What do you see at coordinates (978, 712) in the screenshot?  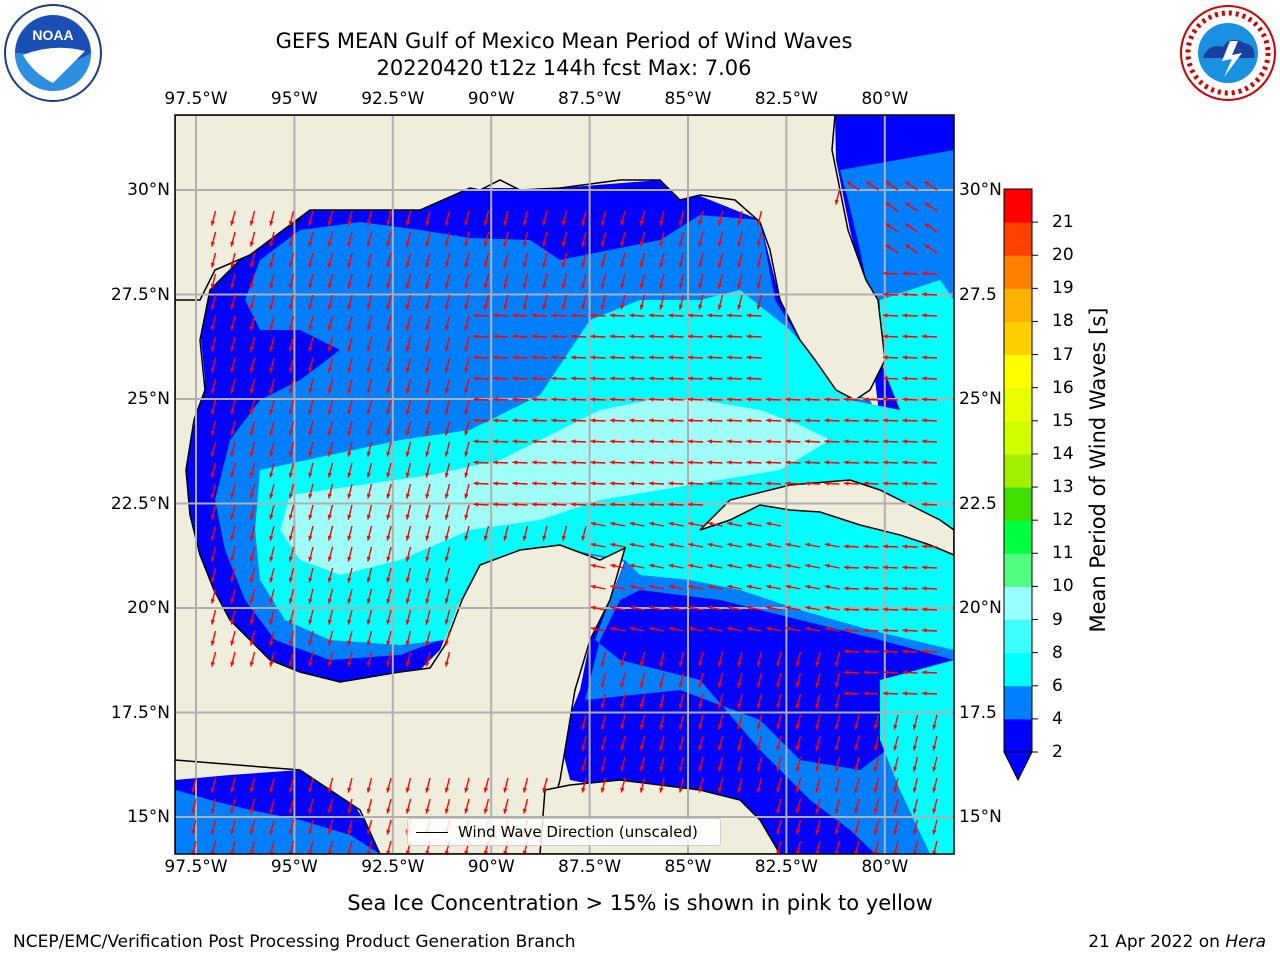 I see `lat-tick-right: 17.5` at bounding box center [978, 712].